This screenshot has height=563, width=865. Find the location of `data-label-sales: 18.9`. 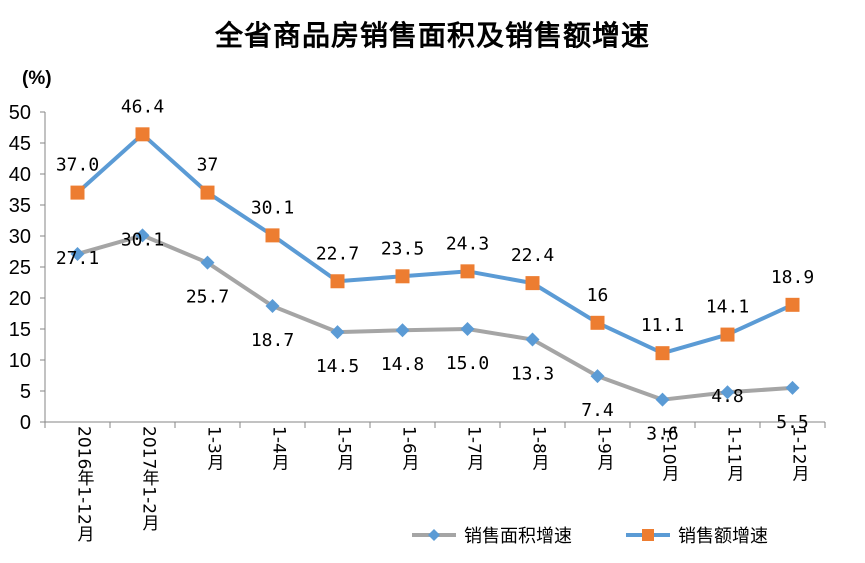

data-label-sales: 18.9 is located at coordinates (792, 277).